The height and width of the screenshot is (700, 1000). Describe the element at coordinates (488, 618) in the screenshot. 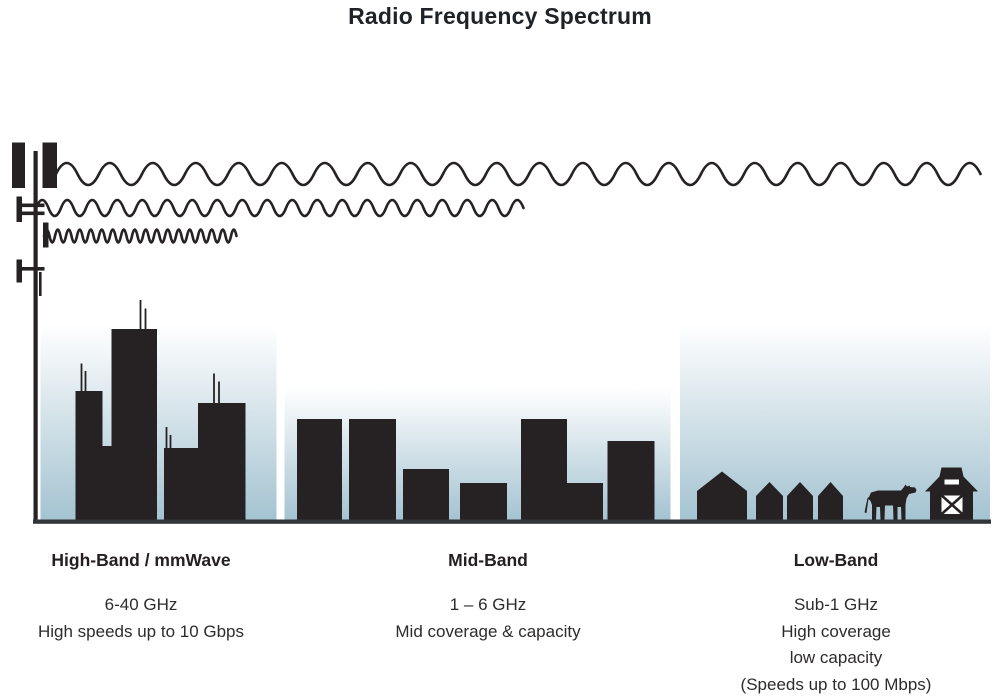

I see `mid-band-details: 1 – 6 GHz Mid coverage & capacity` at that location.